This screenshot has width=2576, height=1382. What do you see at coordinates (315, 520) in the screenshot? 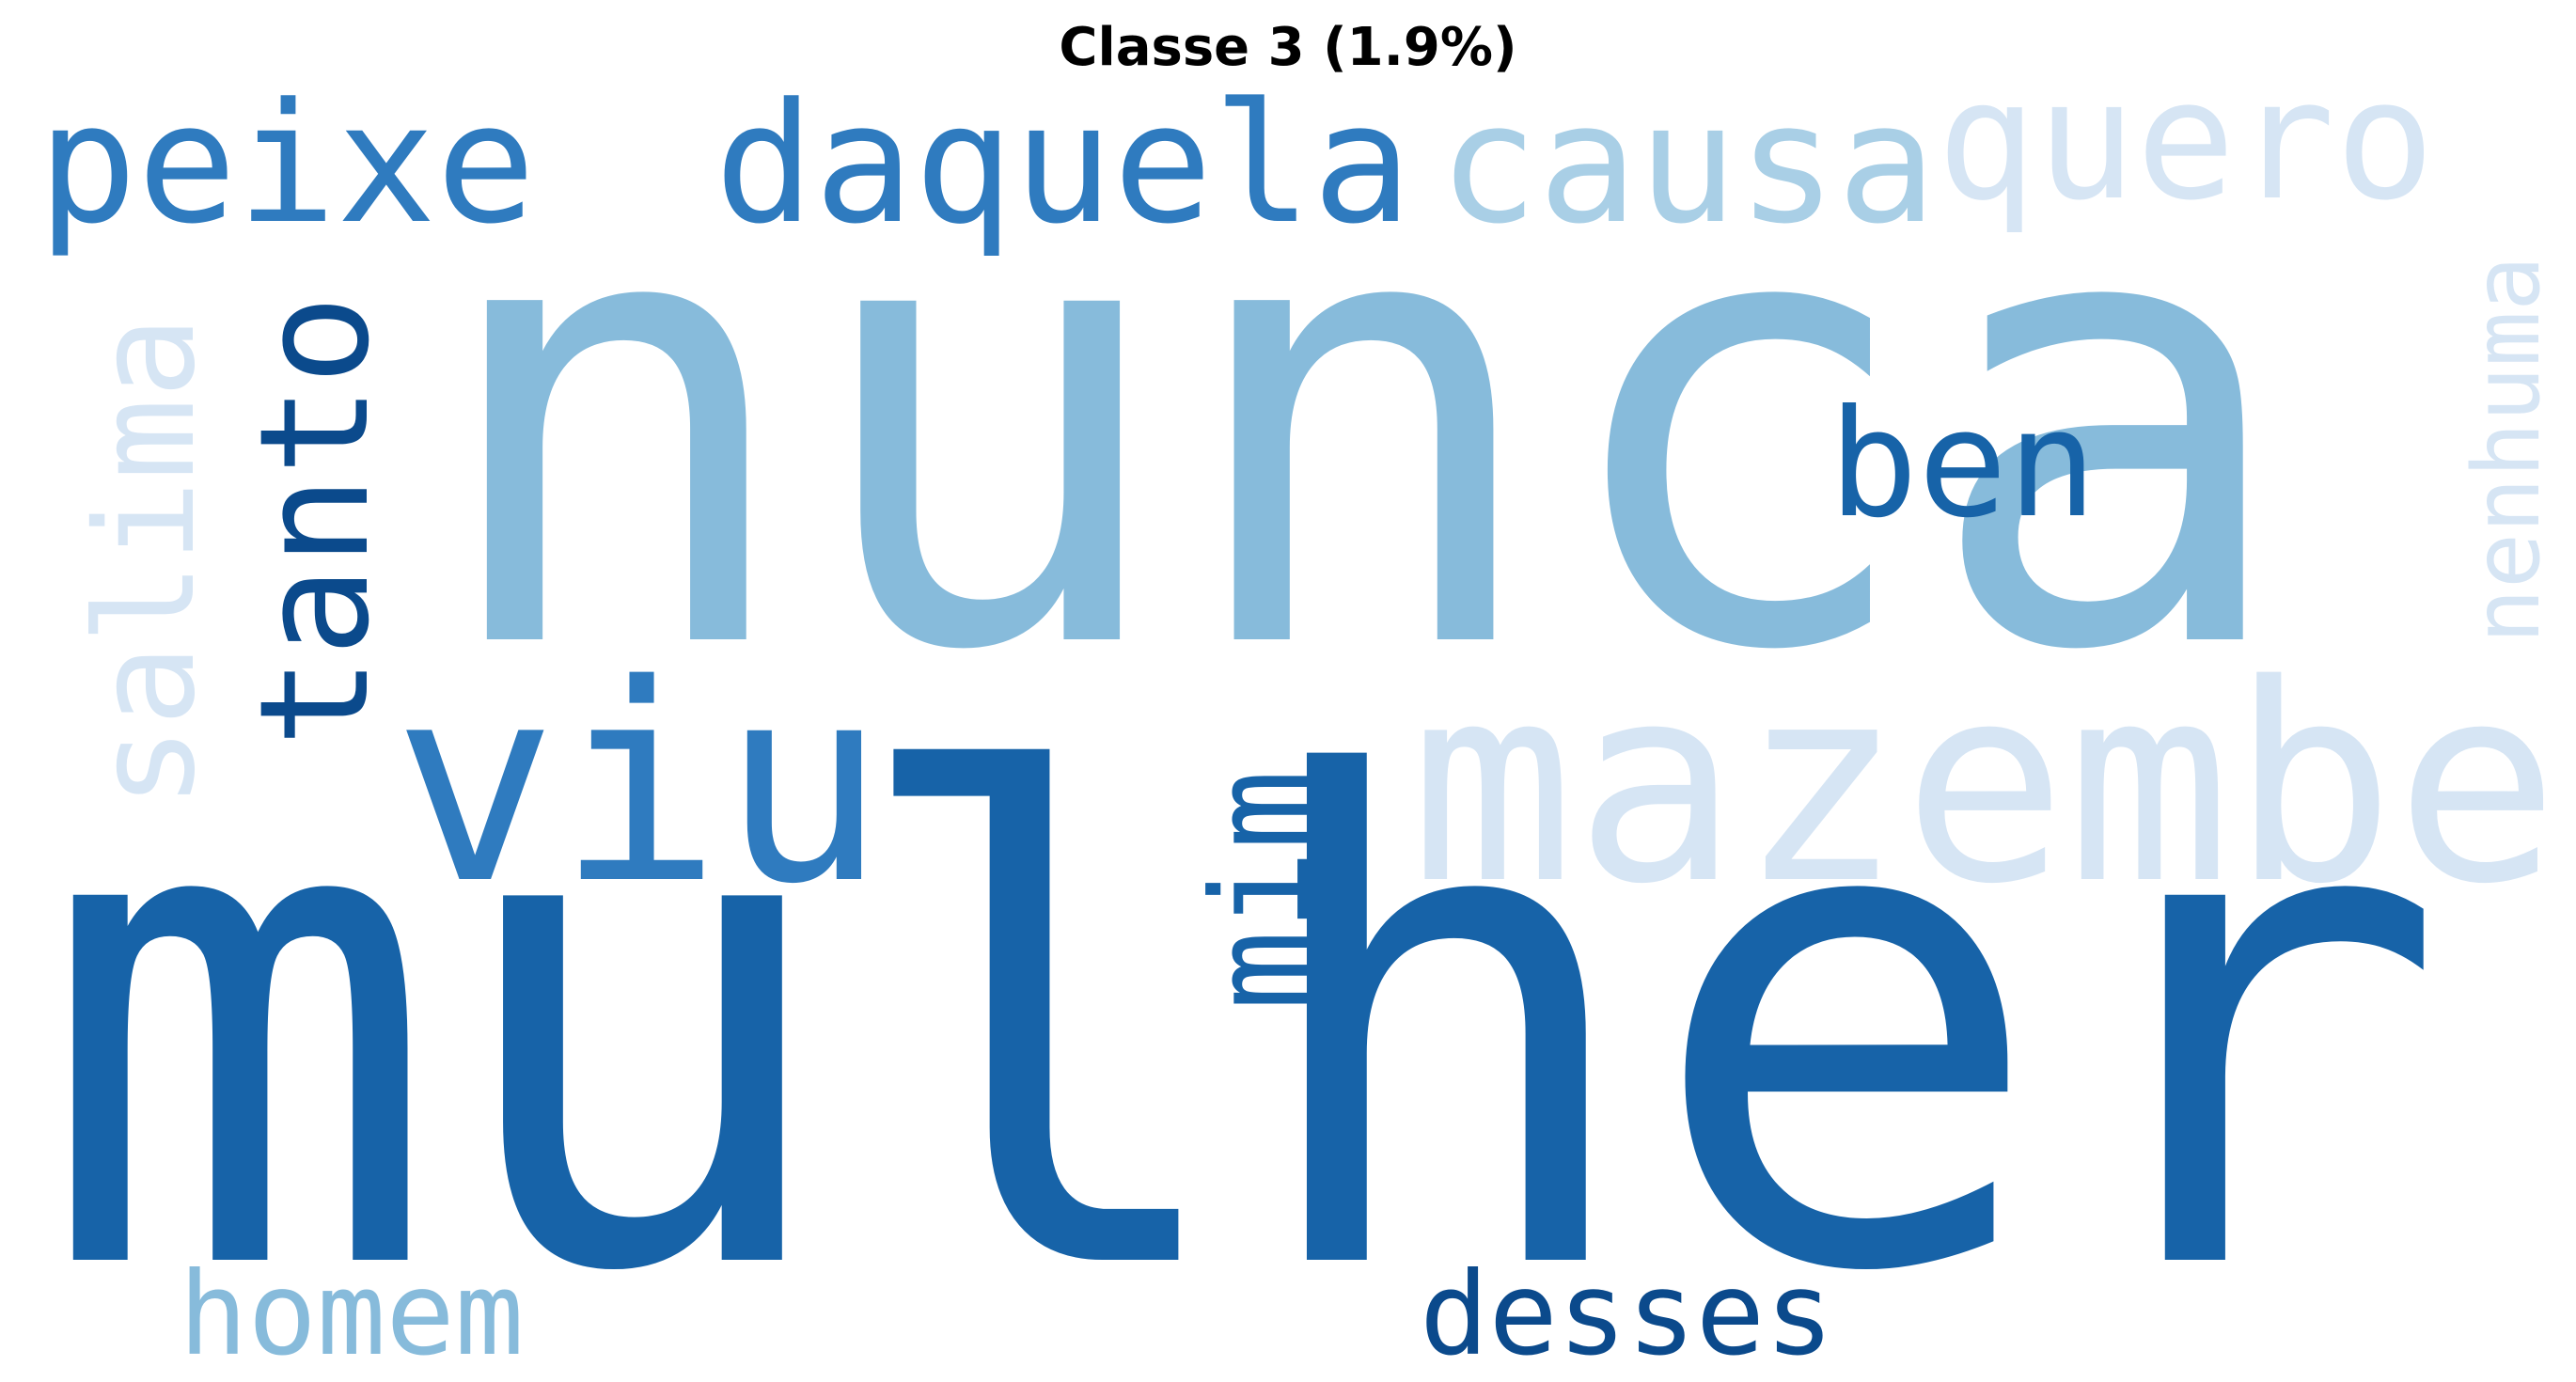
I see `word-tanto: tanto` at bounding box center [315, 520].